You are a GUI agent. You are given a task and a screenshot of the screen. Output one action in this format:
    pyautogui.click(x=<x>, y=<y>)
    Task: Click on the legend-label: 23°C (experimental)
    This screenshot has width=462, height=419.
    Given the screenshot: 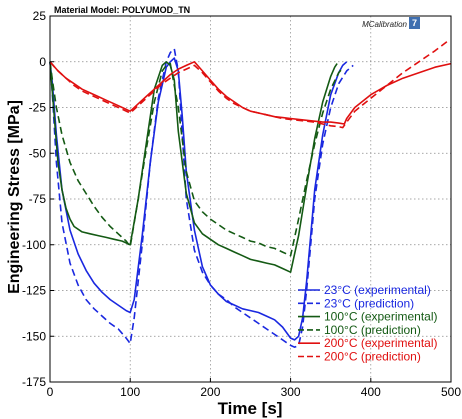 What is the action you would take?
    pyautogui.click(x=377, y=290)
    